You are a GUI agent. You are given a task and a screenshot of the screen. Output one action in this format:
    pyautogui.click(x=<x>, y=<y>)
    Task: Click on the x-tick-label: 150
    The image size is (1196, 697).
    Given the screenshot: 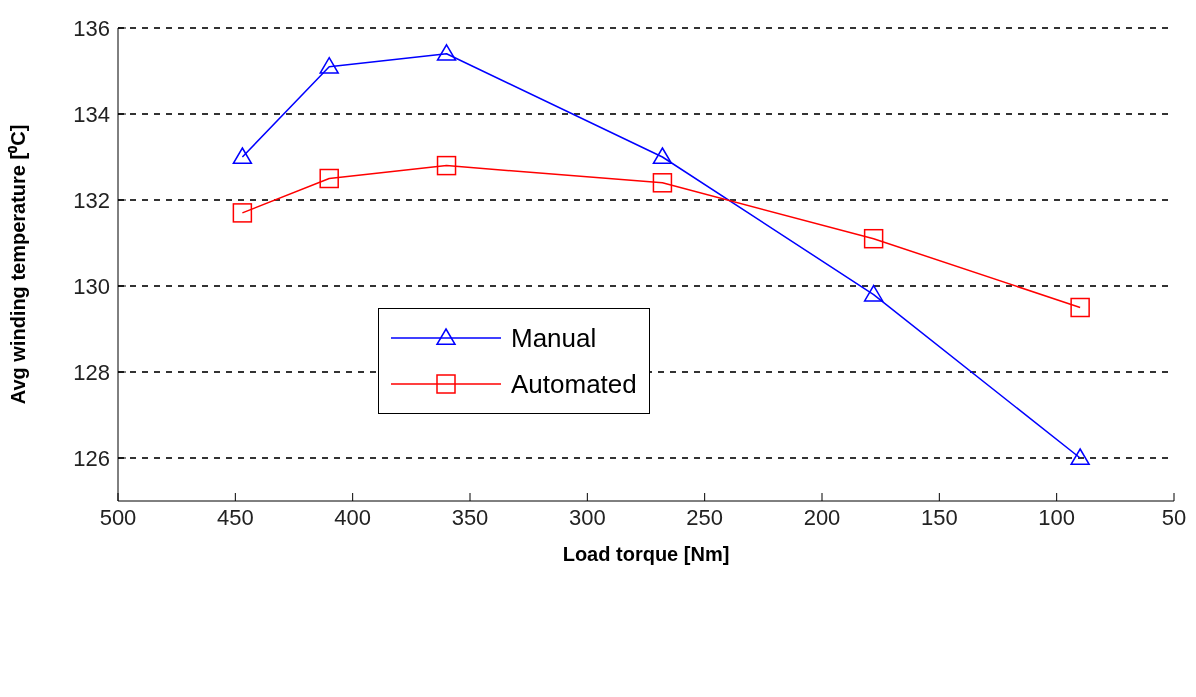 What is the action you would take?
    pyautogui.click(x=939, y=517)
    